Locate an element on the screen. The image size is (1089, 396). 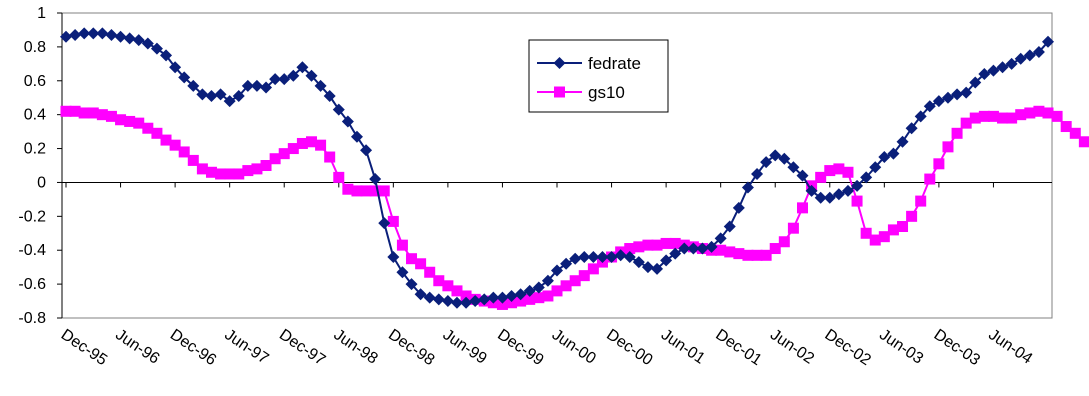
gs10-legend-marker is located at coordinates (559, 92).